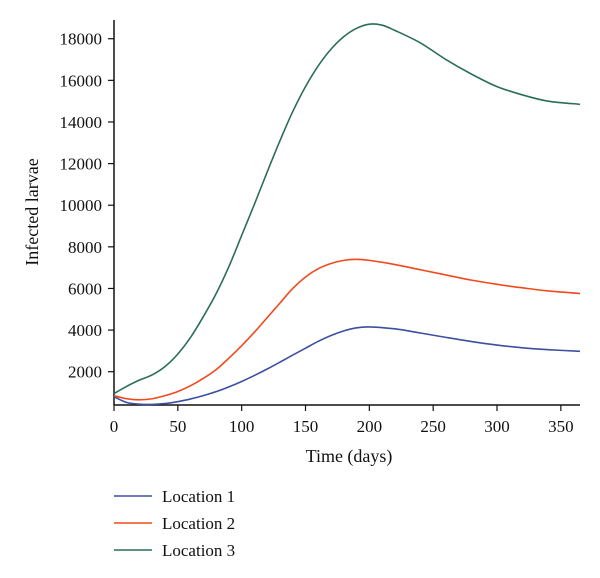 Image resolution: width=600 pixels, height=578 pixels. Describe the element at coordinates (198, 523) in the screenshot. I see `legend-label-2: Location 2` at that location.